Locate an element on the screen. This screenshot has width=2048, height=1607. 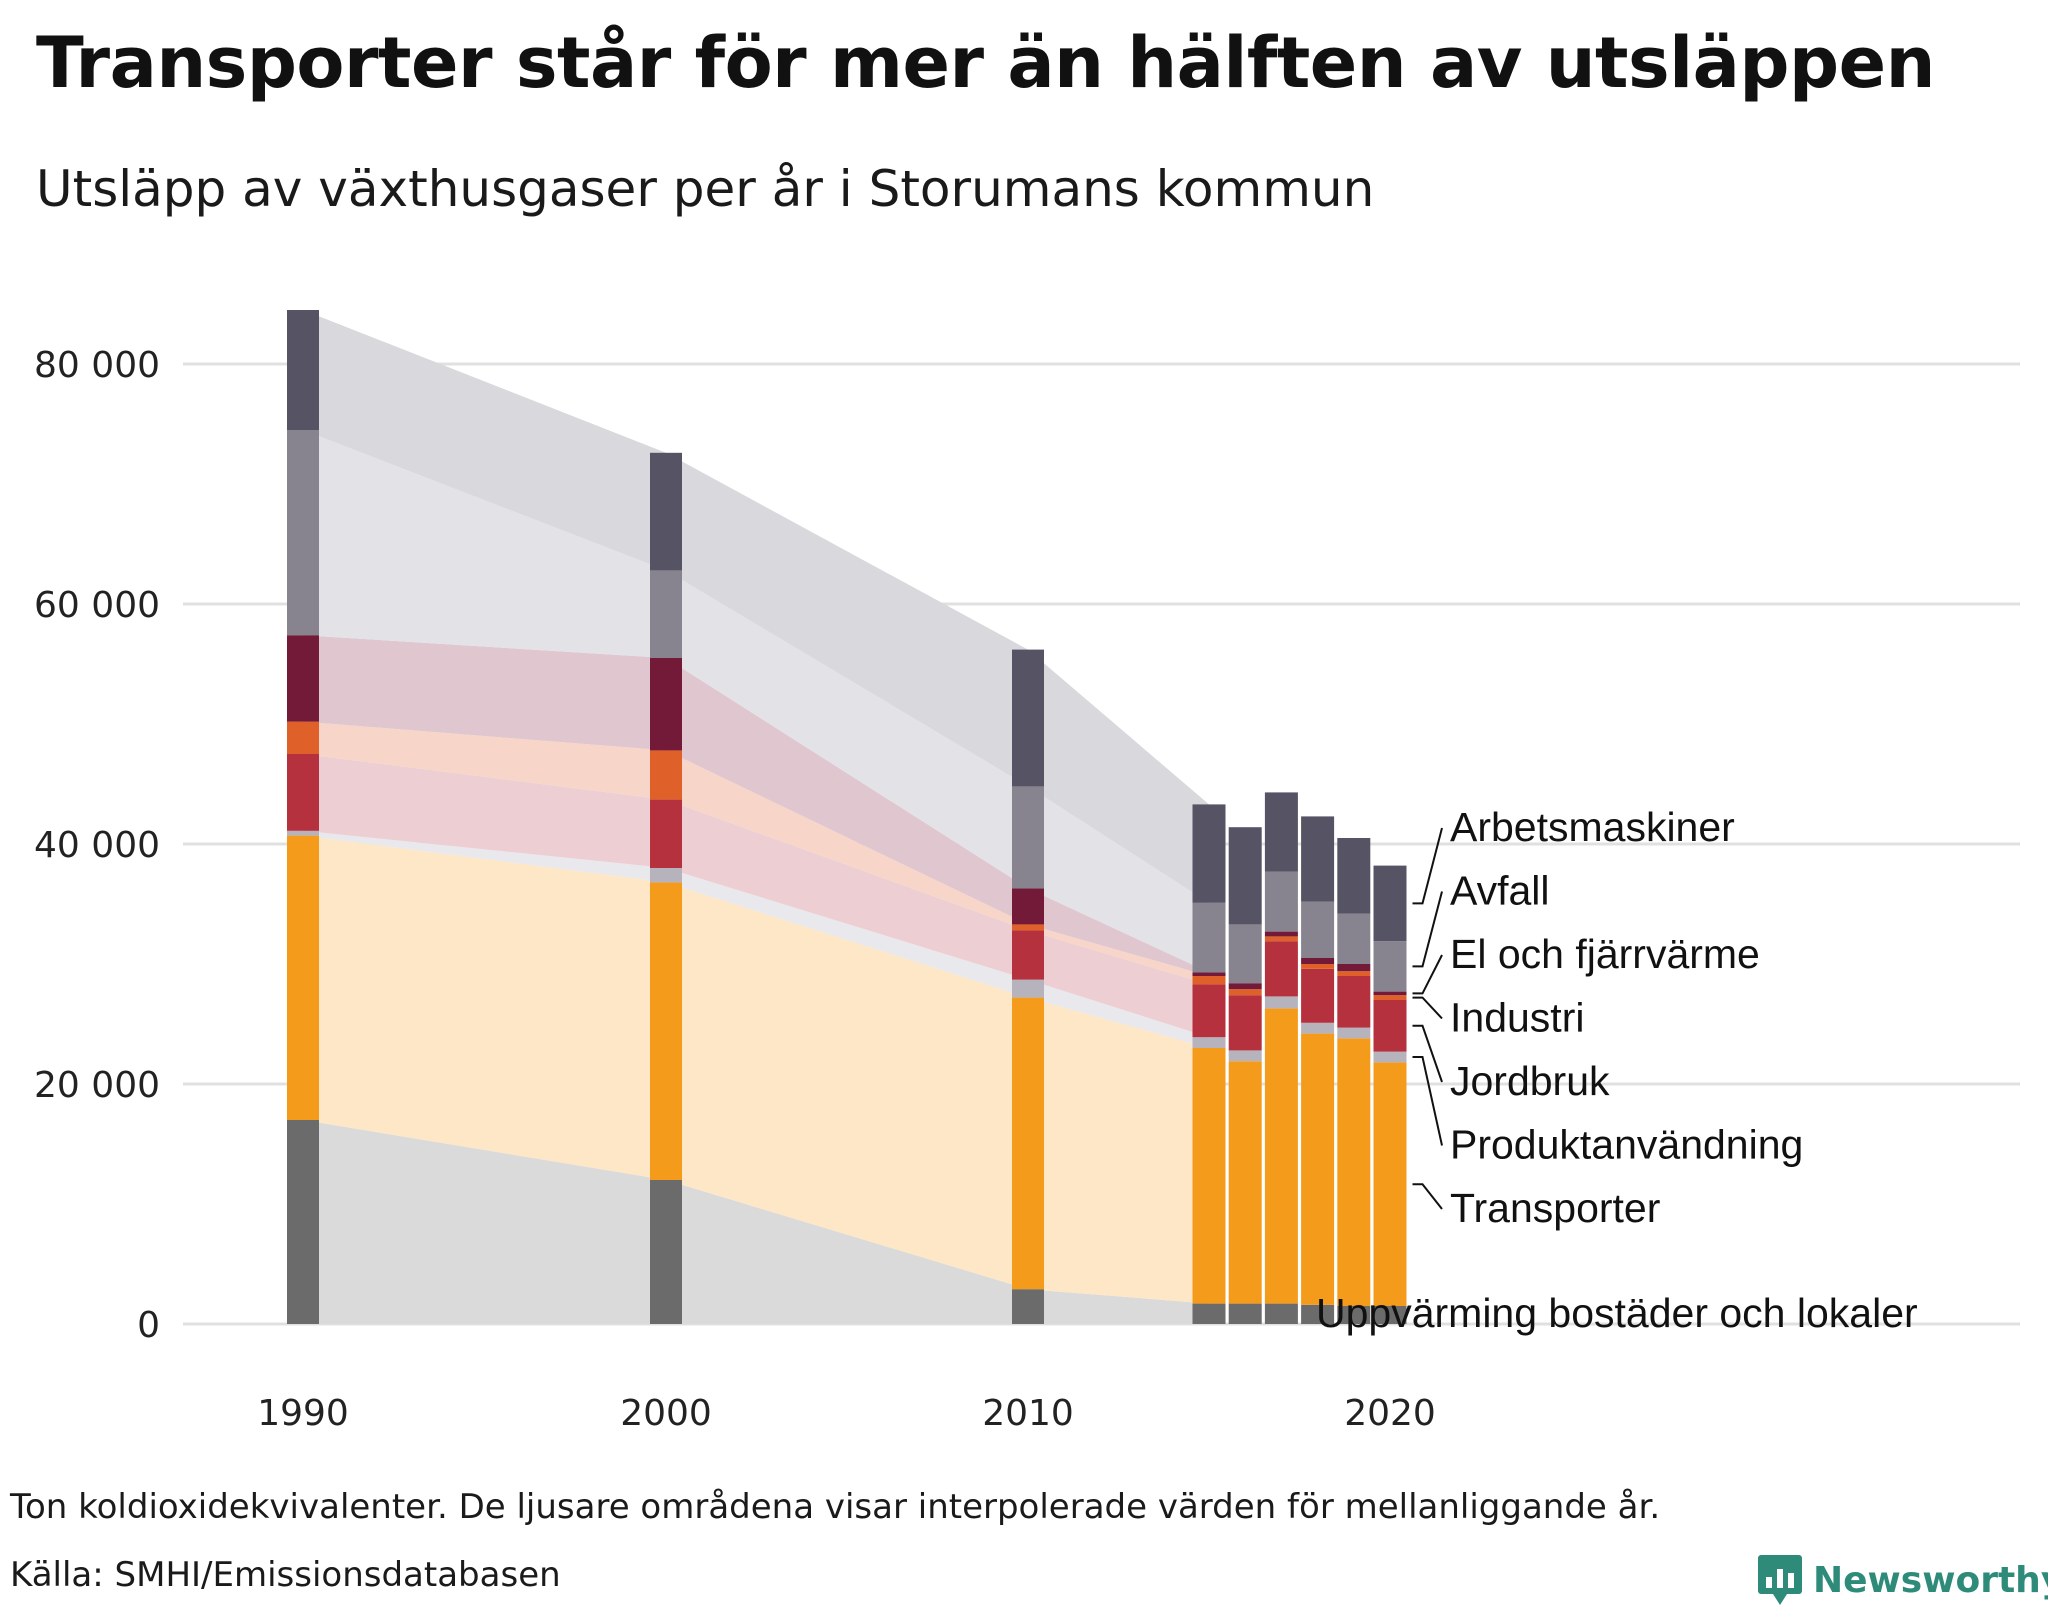
x-tick-label-2000: 2000 is located at coordinates (666, 1413).